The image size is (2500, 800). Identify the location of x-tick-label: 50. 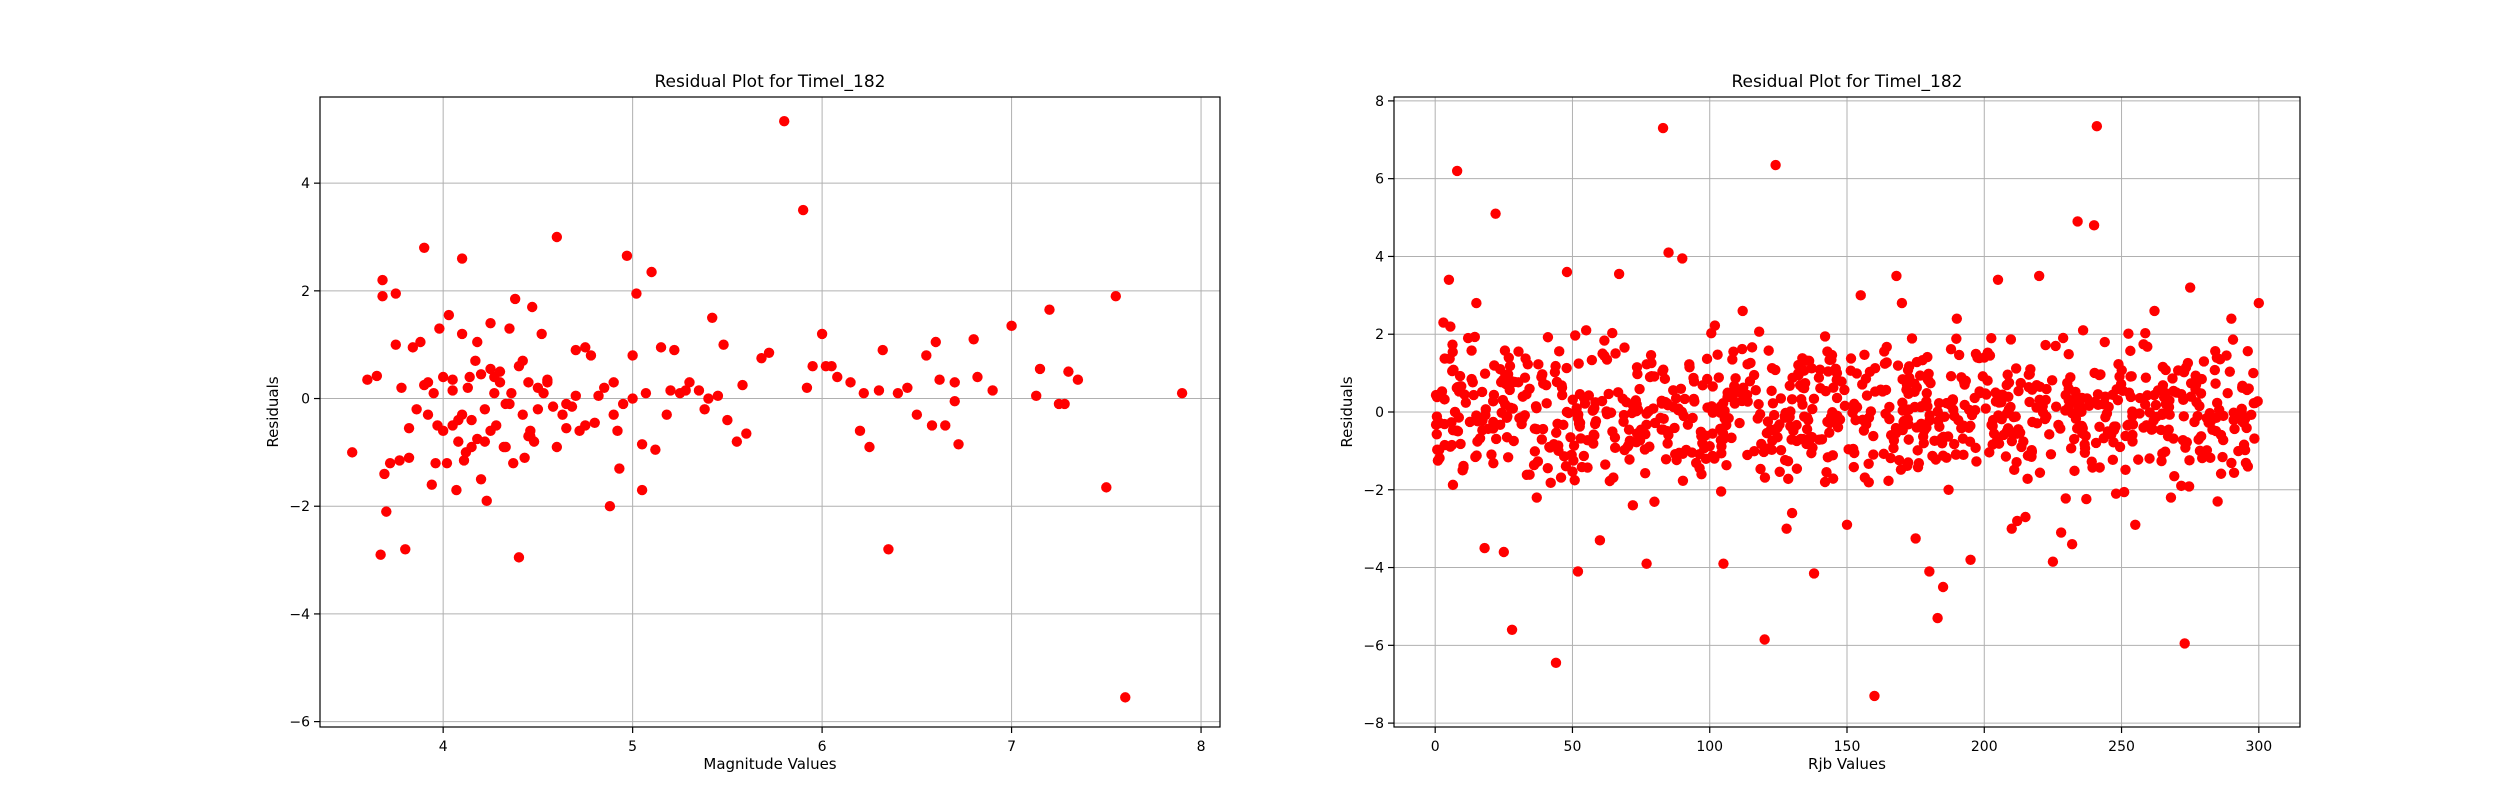
(1573, 747).